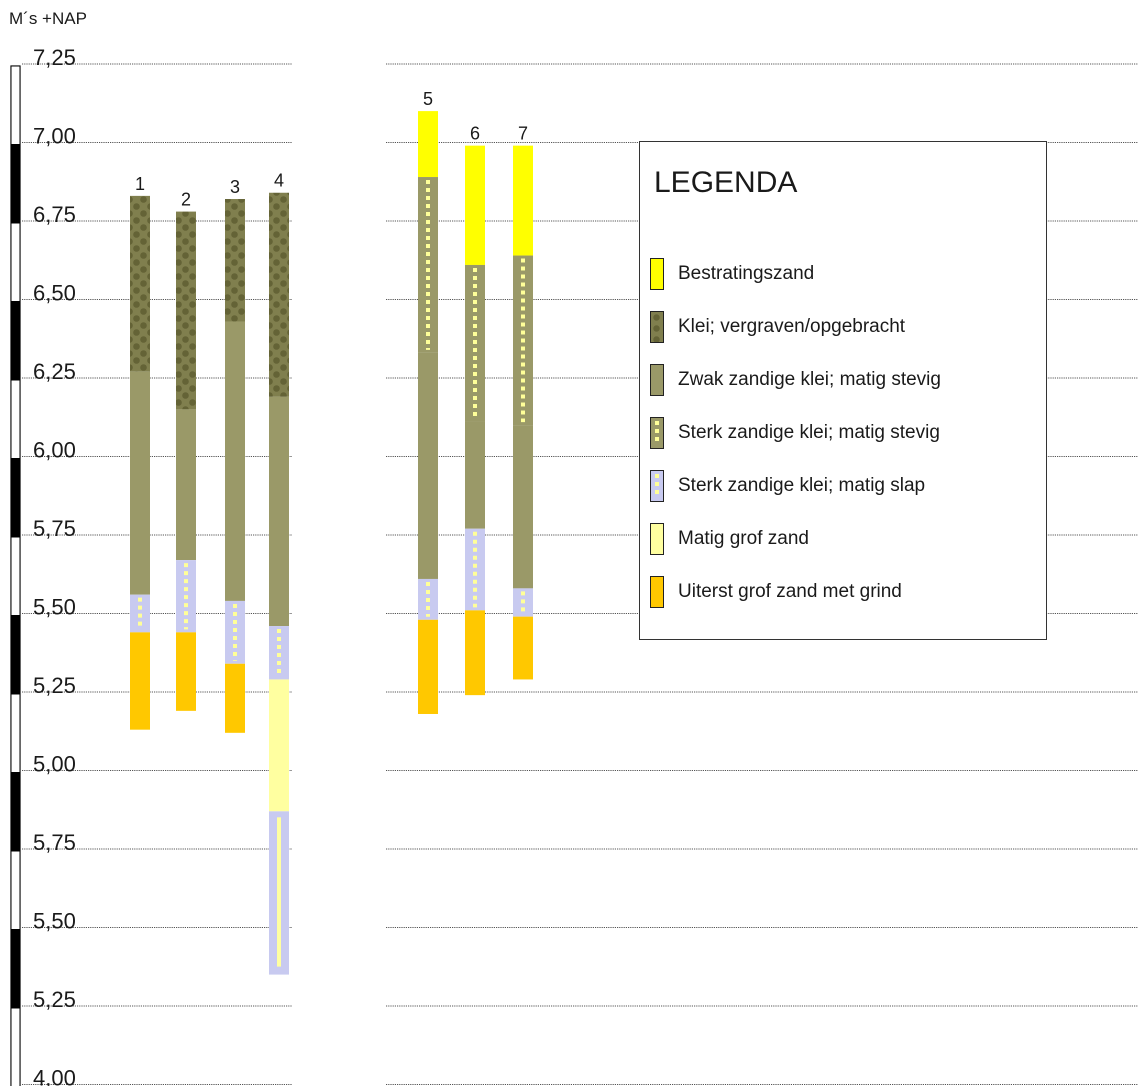 The width and height of the screenshot is (1138, 1086). What do you see at coordinates (657, 327) in the screenshot?
I see `legend-swatch-klei_vergraven` at bounding box center [657, 327].